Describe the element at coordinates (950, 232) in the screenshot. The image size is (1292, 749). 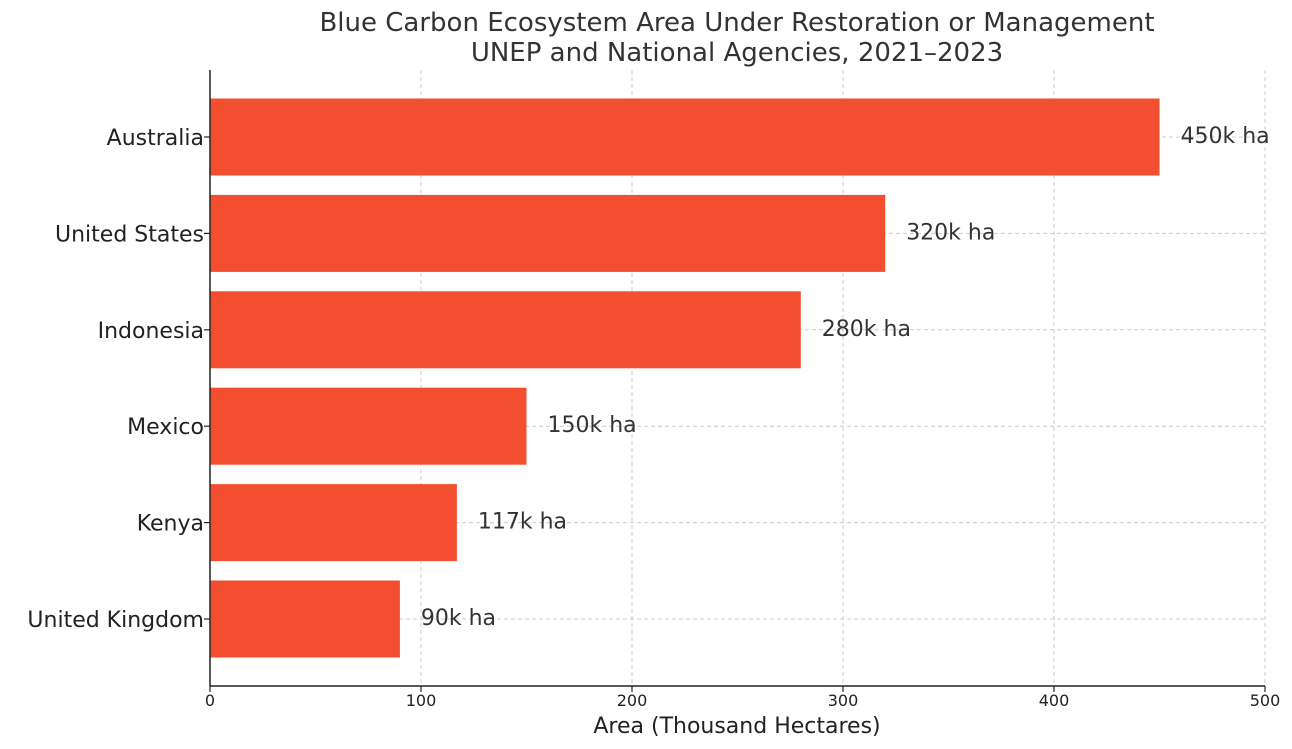
I see `value-label: 320k ha` at that location.